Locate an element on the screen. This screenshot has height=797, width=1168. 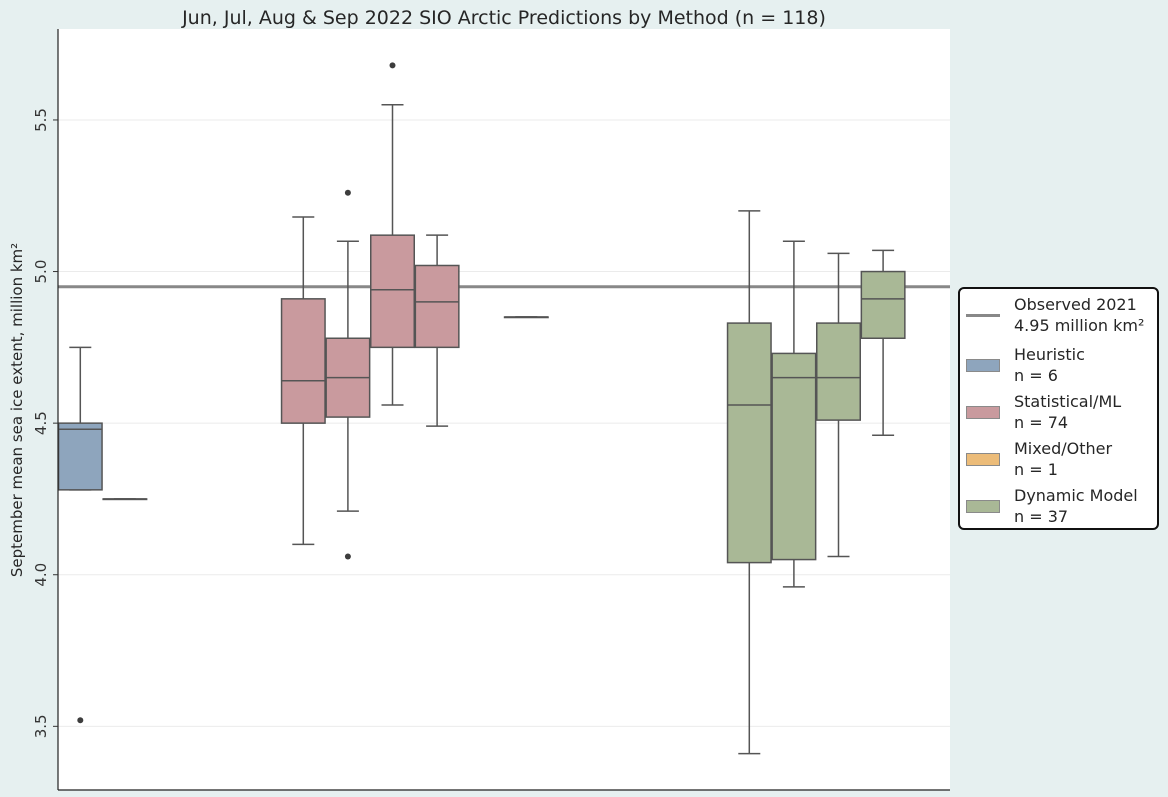
legend-swatch-statistical is located at coordinates (983, 412).